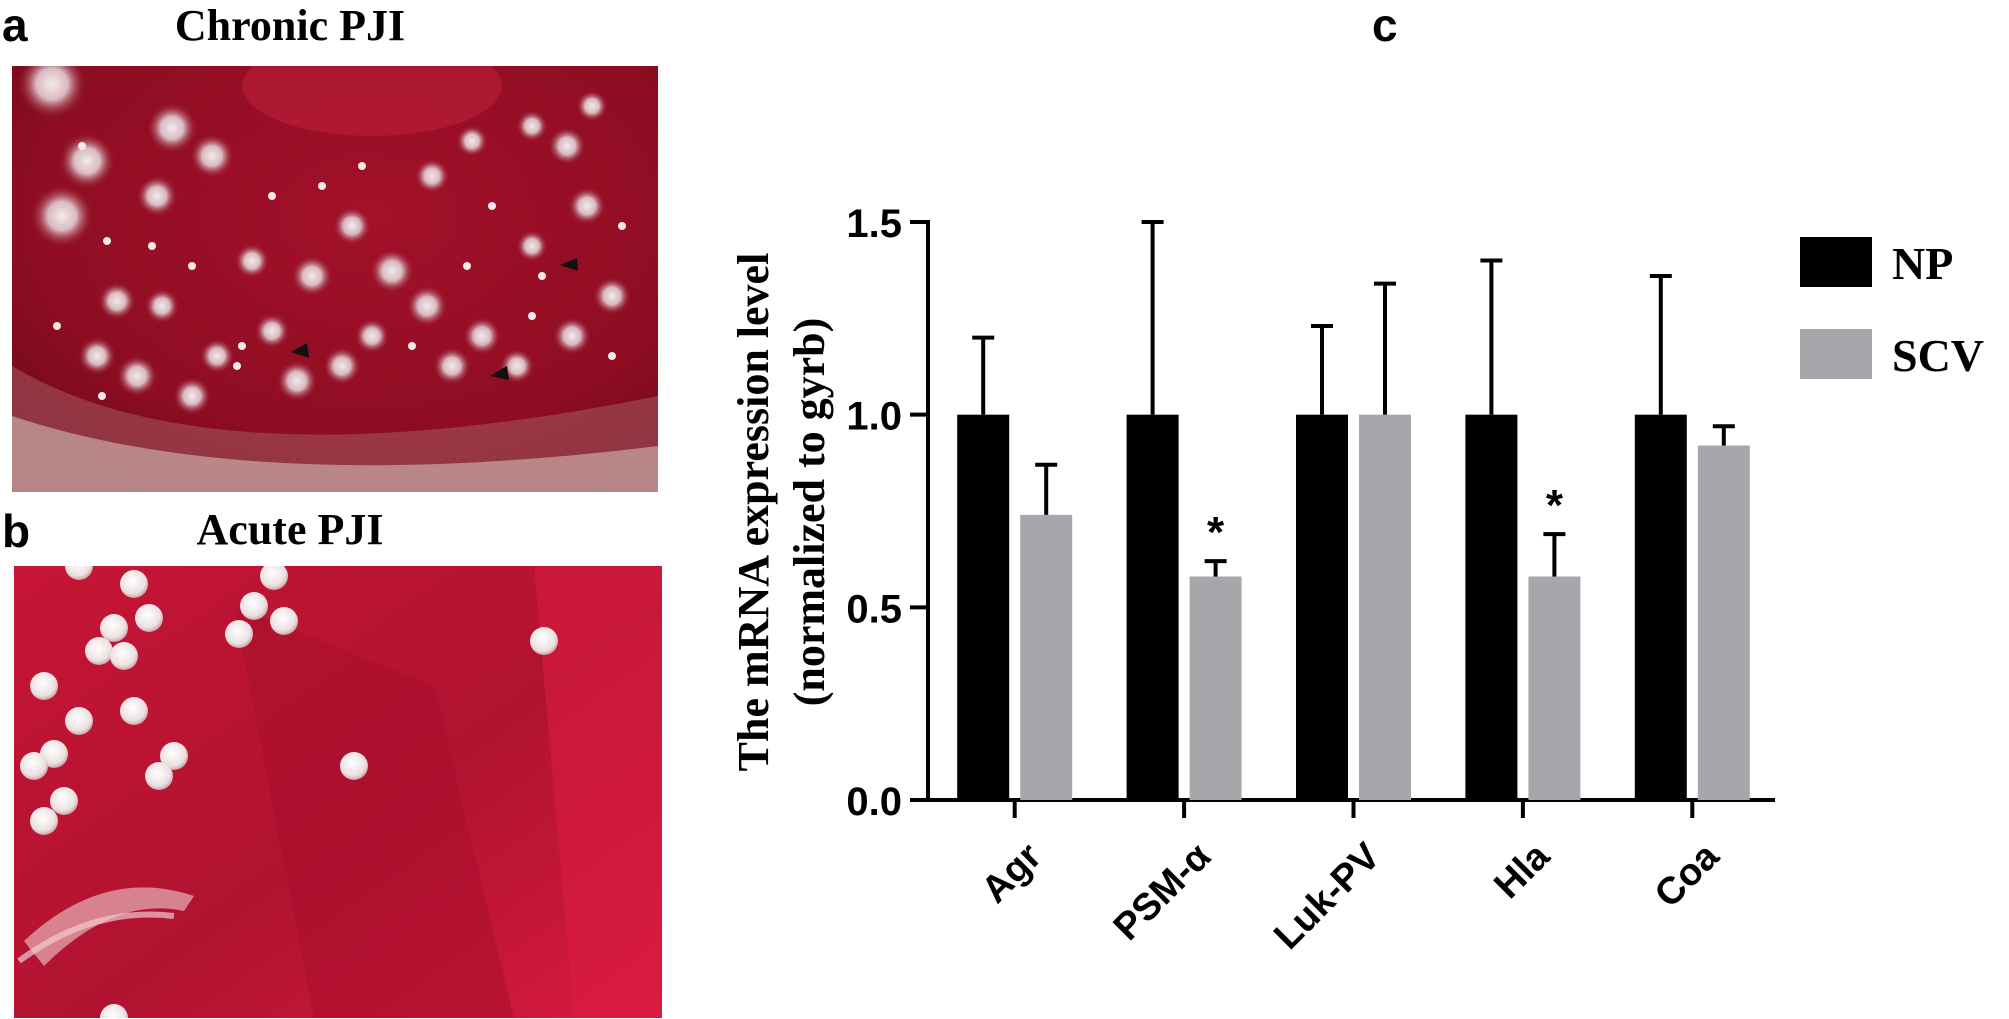  Describe the element at coordinates (338, 792) in the screenshot. I see `acute-pji-plate-image` at that location.